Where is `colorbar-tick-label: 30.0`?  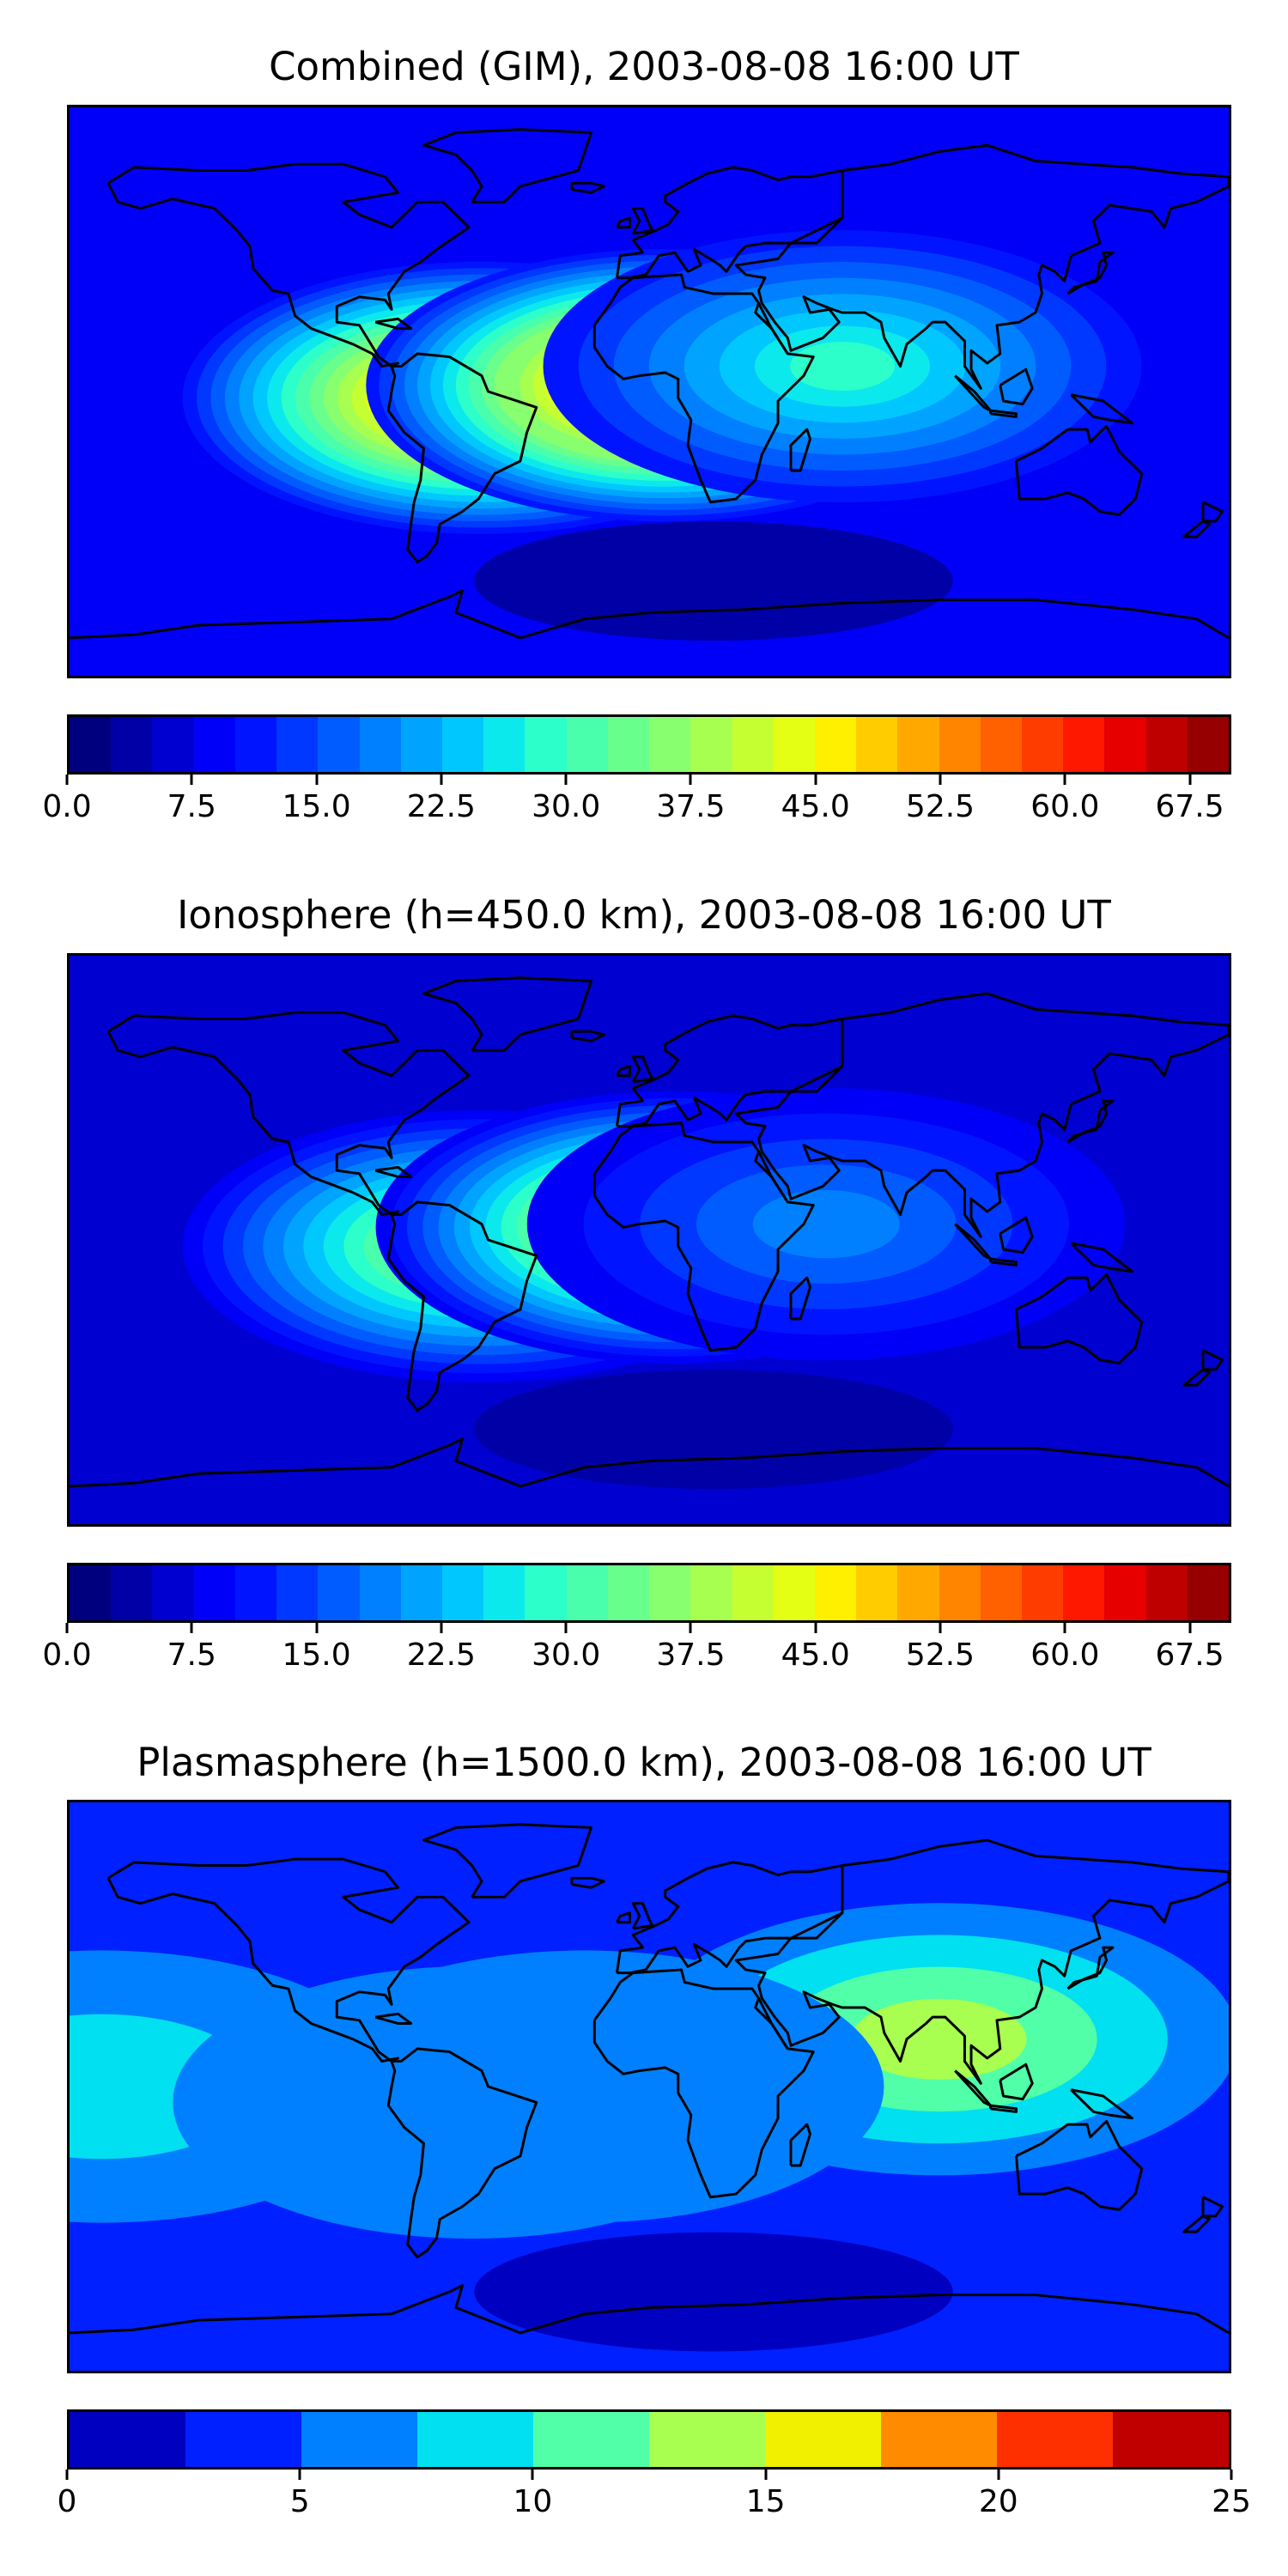 colorbar-tick-label: 30.0 is located at coordinates (566, 1655).